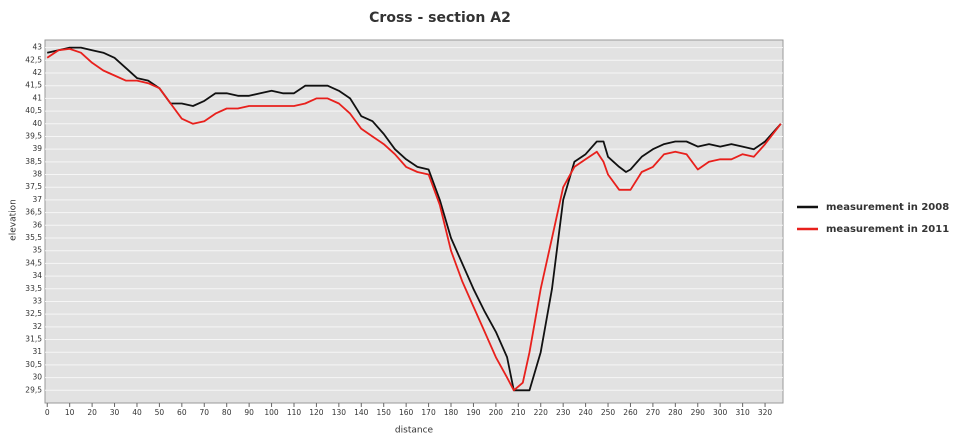  What do you see at coordinates (653, 412) in the screenshot?
I see `x-tick-label: 270` at bounding box center [653, 412].